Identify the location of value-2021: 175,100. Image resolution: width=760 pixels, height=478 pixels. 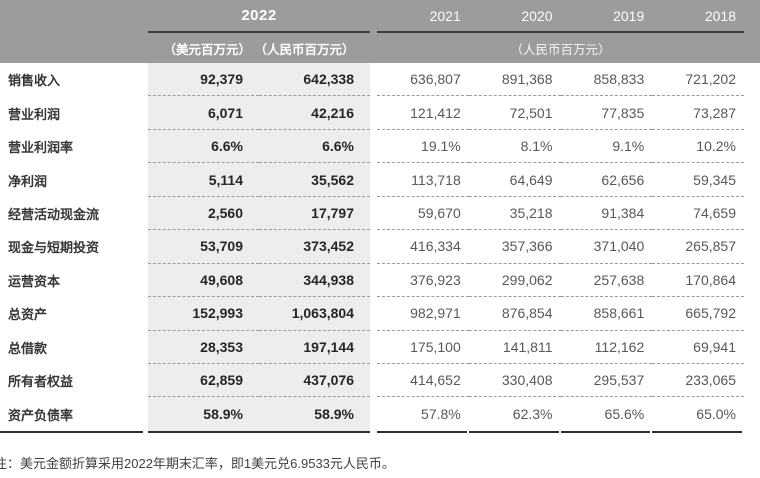
(423, 347).